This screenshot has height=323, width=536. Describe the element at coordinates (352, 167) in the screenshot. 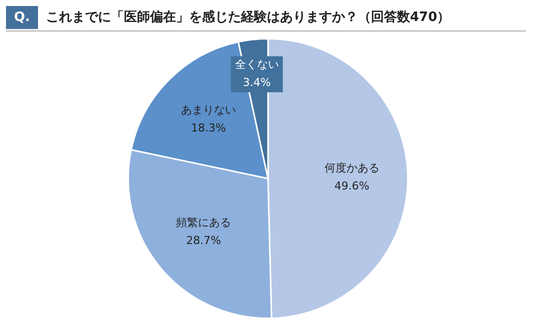

I see `slice-label: 何度かある` at that location.